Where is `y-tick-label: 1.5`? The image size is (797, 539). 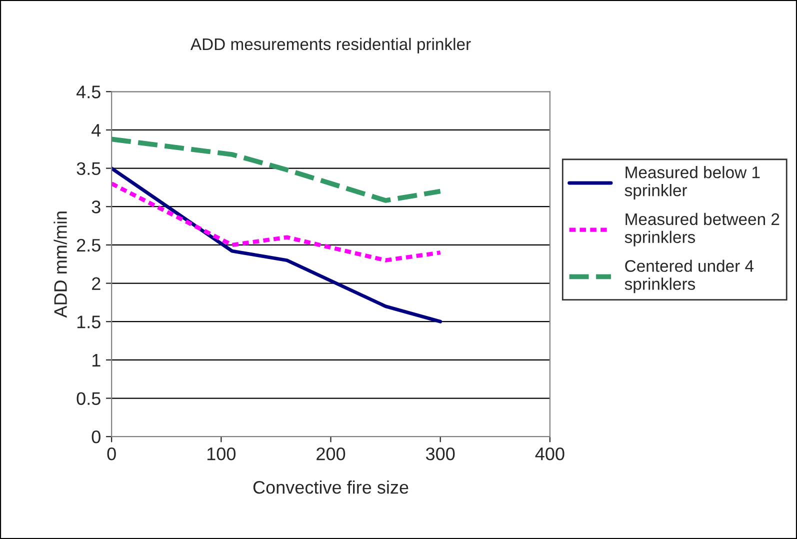 y-tick-label: 1.5 is located at coordinates (88, 322).